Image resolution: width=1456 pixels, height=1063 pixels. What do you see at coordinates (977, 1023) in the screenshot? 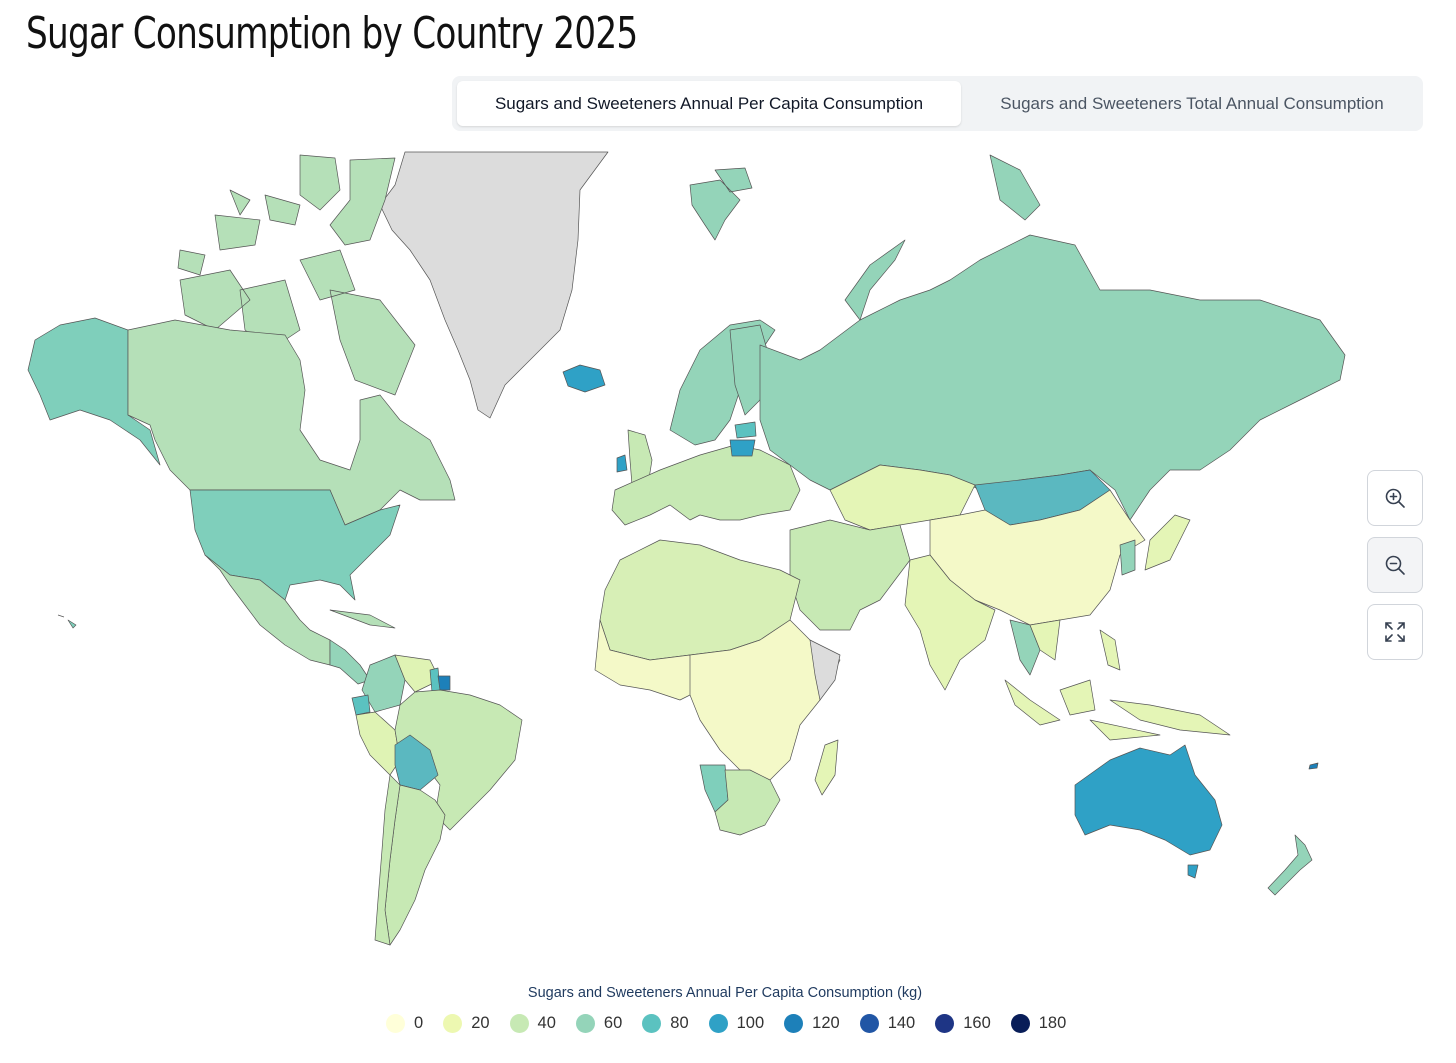
I see `legend-label: 160` at bounding box center [977, 1023].